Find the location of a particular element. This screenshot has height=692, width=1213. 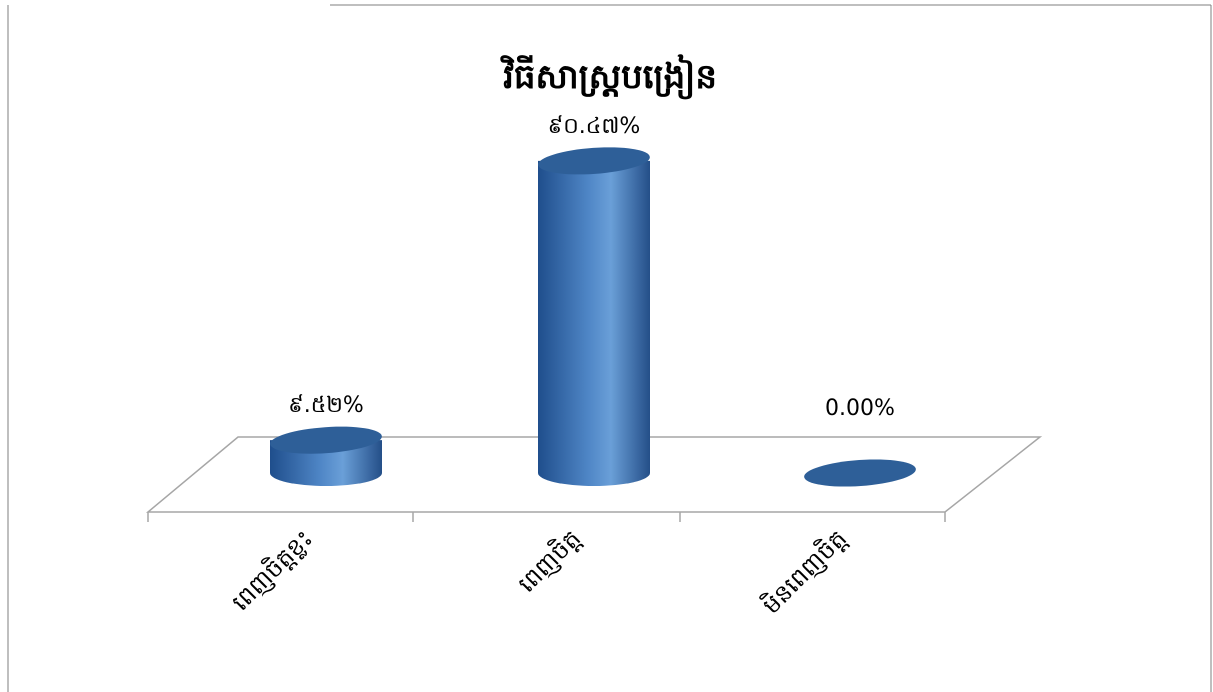

value-label: 0.00% is located at coordinates (860, 408).